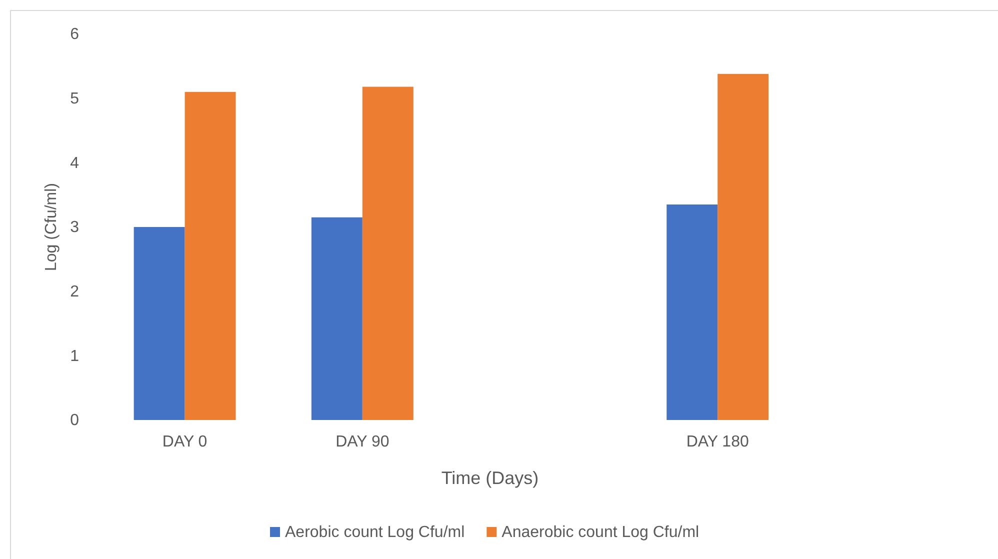 The height and width of the screenshot is (559, 998). I want to click on y-tick-label: 3, so click(75, 227).